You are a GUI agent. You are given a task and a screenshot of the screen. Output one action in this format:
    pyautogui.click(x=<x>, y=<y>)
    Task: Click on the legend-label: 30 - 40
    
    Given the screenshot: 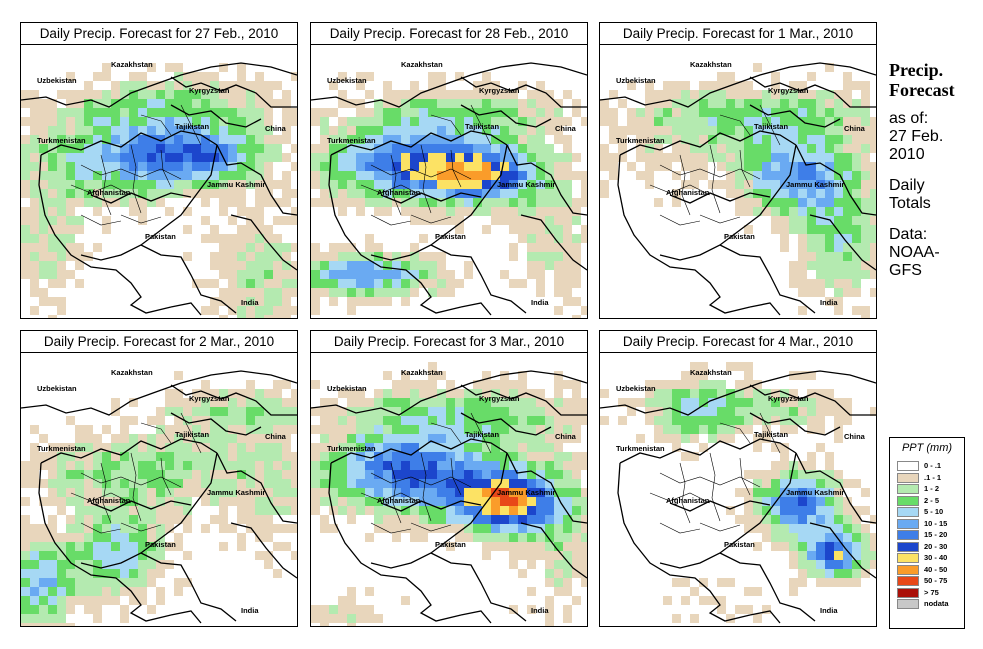 What is the action you would take?
    pyautogui.click(x=936, y=557)
    